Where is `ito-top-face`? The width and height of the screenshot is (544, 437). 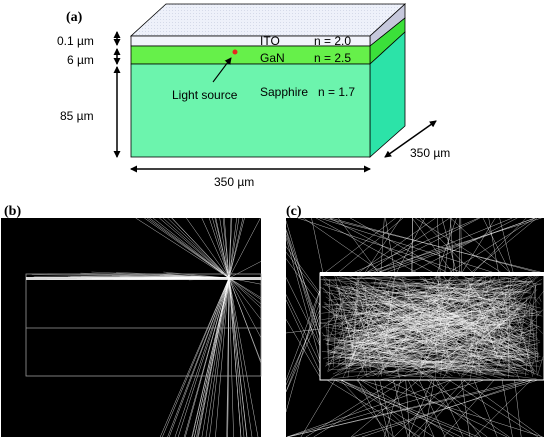 ito-top-face is located at coordinates (268, 20).